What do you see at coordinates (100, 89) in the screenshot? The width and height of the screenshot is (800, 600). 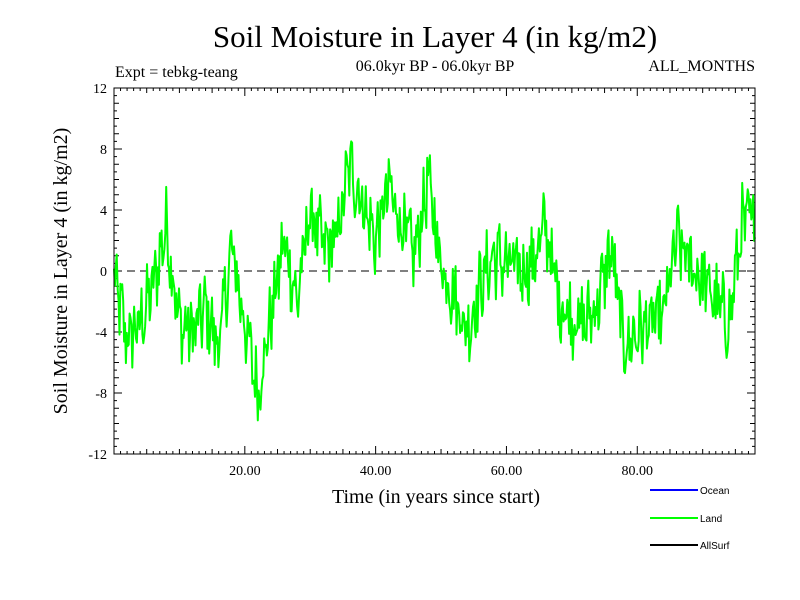 I see `y-tick-label: 12` at bounding box center [100, 89].